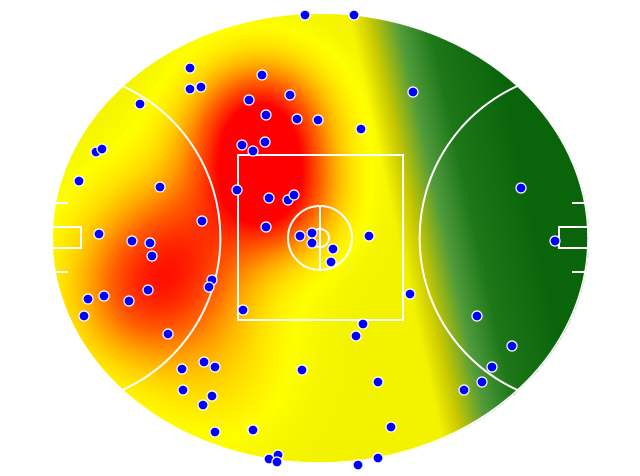  What do you see at coordinates (67, 237) in the screenshot?
I see `left-goal-square` at bounding box center [67, 237].